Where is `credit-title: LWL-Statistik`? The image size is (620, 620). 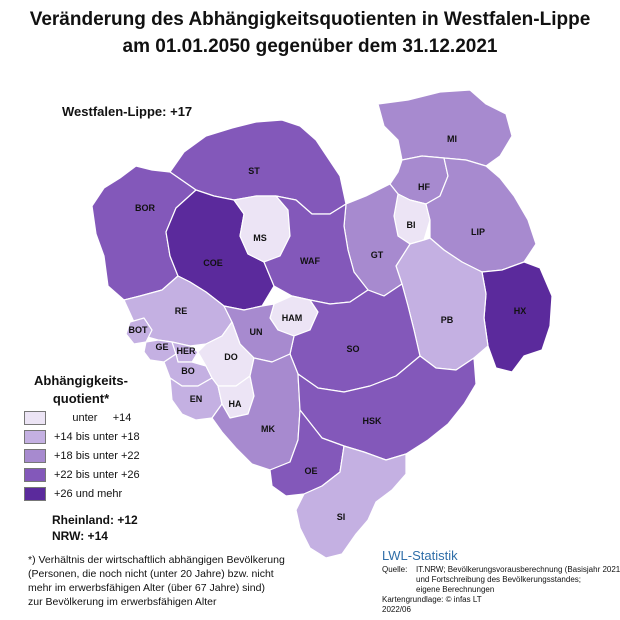
credit-title: LWL-Statistik is located at coordinates (420, 555).